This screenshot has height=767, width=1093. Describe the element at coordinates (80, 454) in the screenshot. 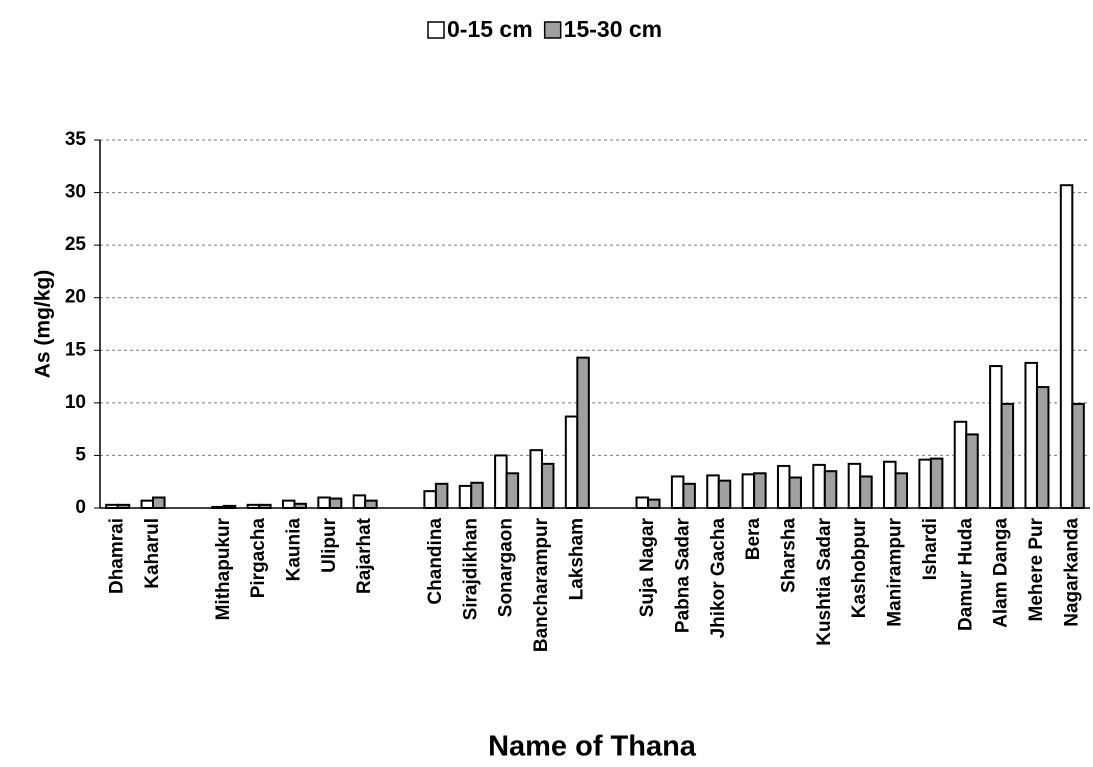

I see `y-tick-label: 5` at that location.